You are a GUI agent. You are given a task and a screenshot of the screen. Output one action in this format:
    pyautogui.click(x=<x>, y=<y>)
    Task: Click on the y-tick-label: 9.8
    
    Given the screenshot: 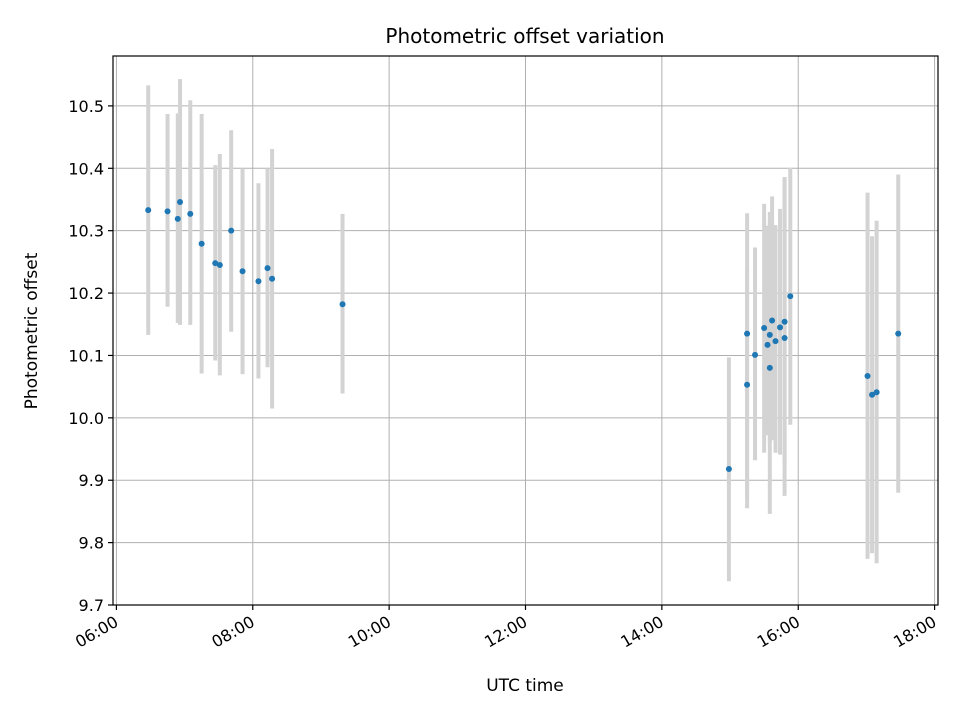 What is the action you would take?
    pyautogui.click(x=91, y=543)
    